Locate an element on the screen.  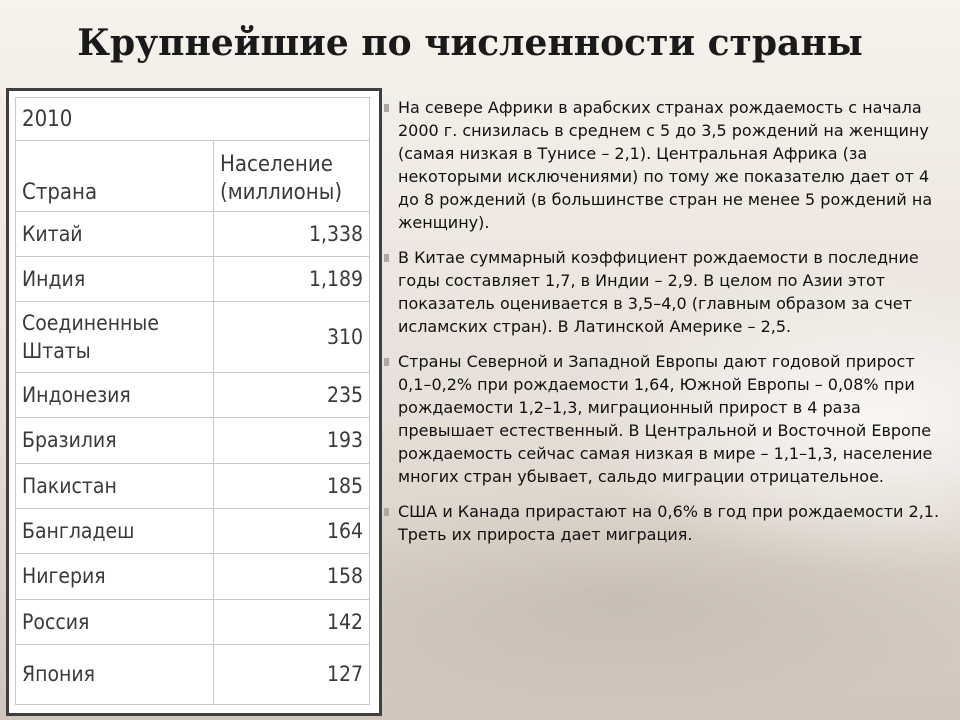
table-header-row: Страна Население (миллионы) is located at coordinates (193, 176).